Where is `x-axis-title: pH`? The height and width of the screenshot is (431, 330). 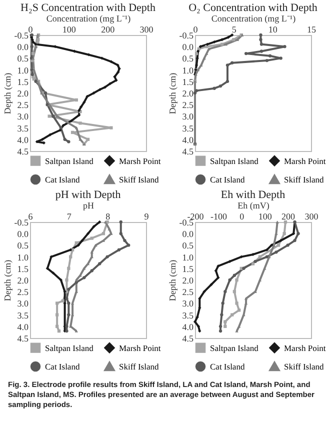 x-axis-title: pH is located at coordinates (88, 205).